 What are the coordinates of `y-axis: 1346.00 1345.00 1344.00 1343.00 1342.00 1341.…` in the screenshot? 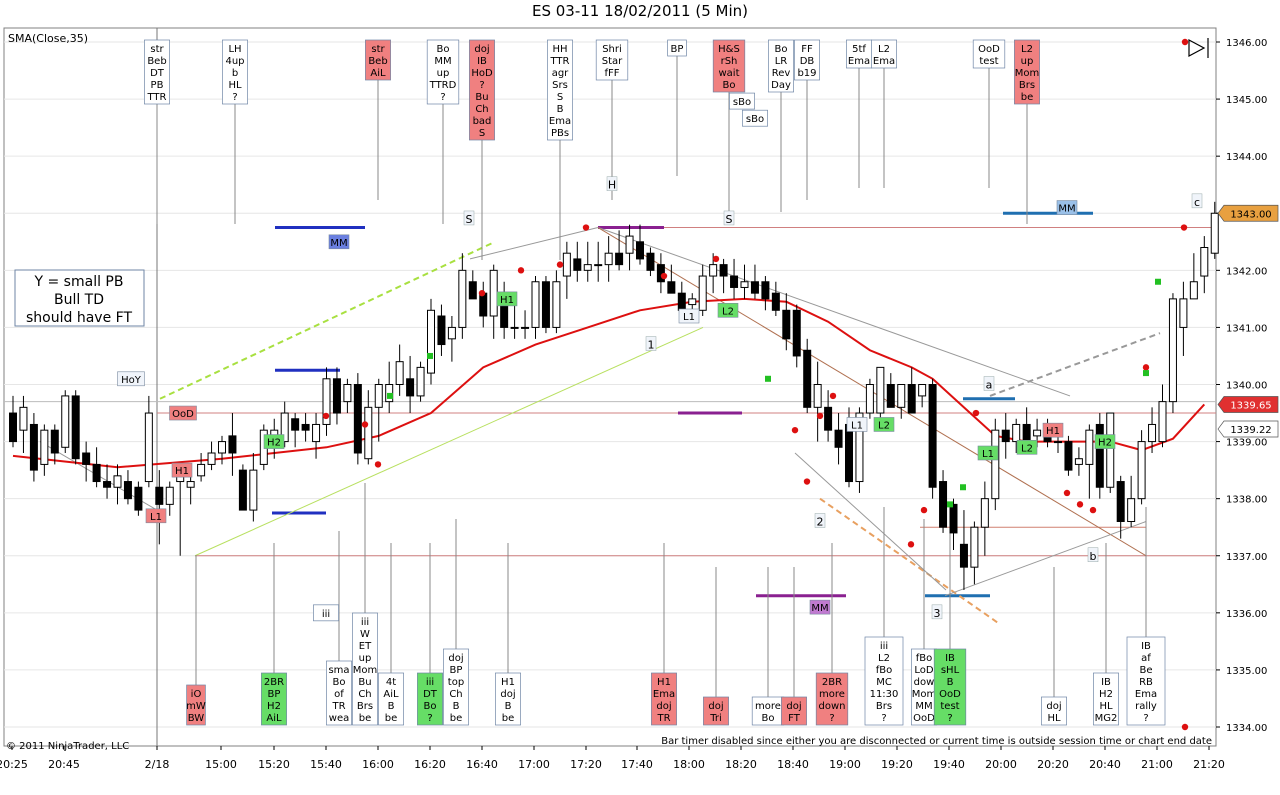 It's located at (1233, 386).